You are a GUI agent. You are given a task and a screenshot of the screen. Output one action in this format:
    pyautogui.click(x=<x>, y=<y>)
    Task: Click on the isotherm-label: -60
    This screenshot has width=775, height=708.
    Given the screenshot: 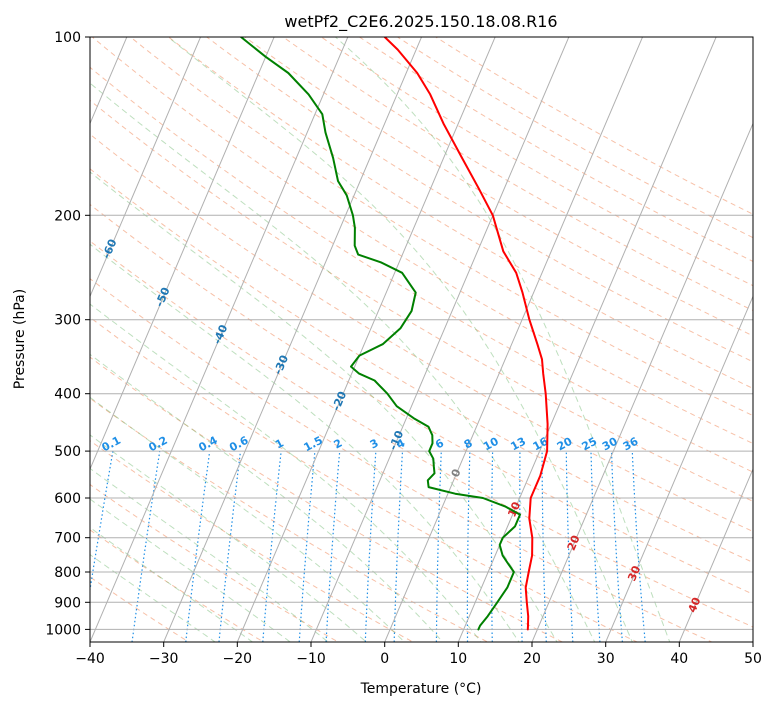 What is the action you would take?
    pyautogui.click(x=110, y=249)
    